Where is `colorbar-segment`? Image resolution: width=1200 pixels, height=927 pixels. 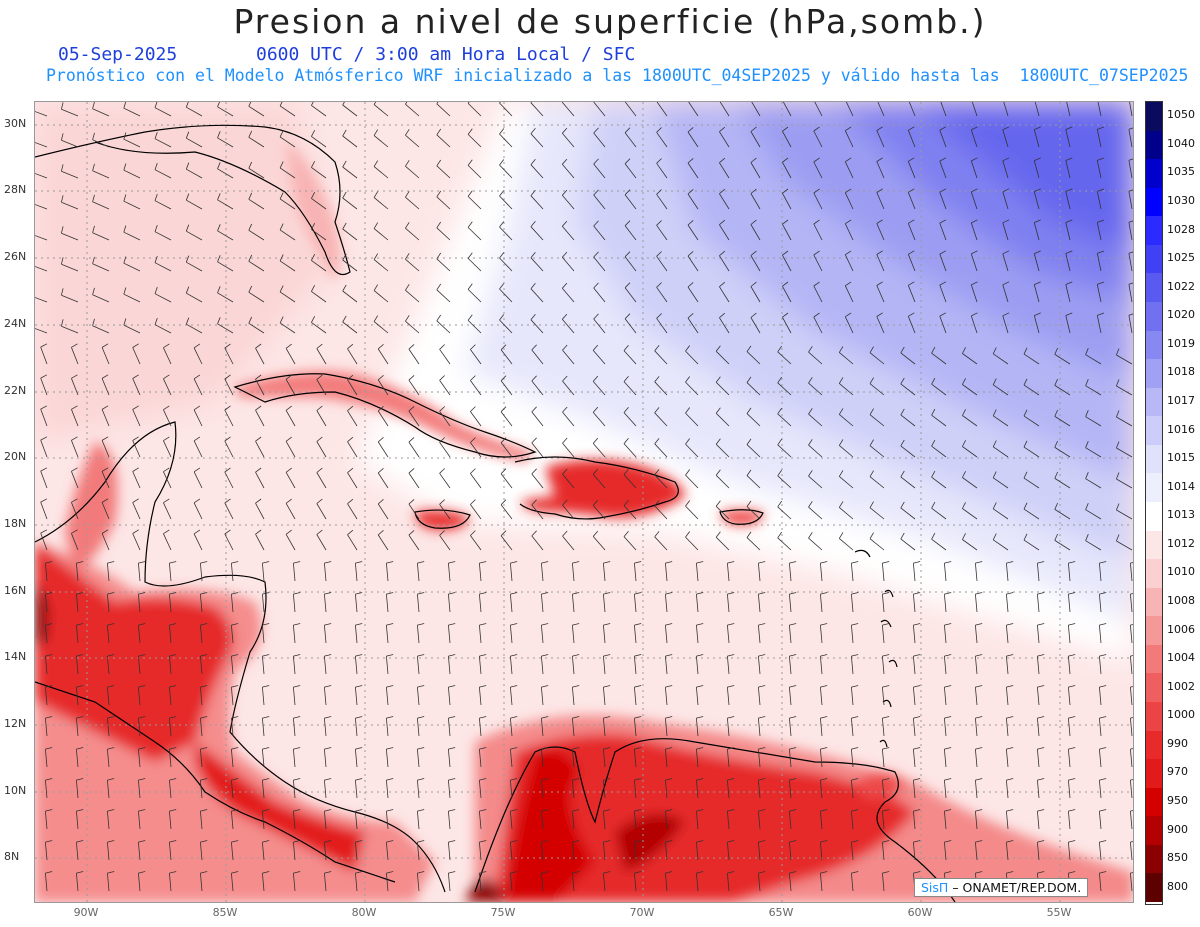 colorbar-segment is located at coordinates (1154, 688).